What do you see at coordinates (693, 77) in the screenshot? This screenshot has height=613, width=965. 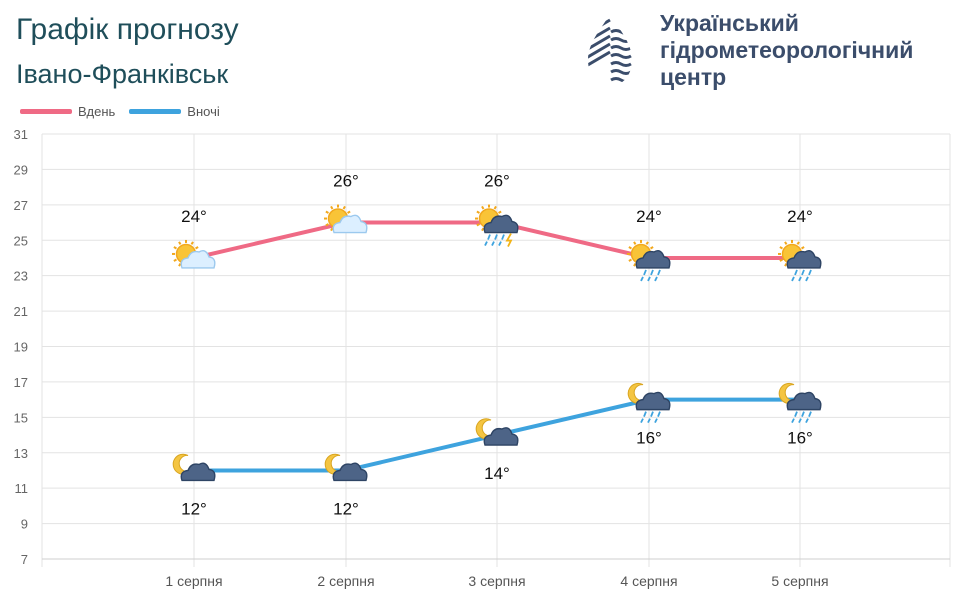 I see `logo-text-line3: центр` at bounding box center [693, 77].